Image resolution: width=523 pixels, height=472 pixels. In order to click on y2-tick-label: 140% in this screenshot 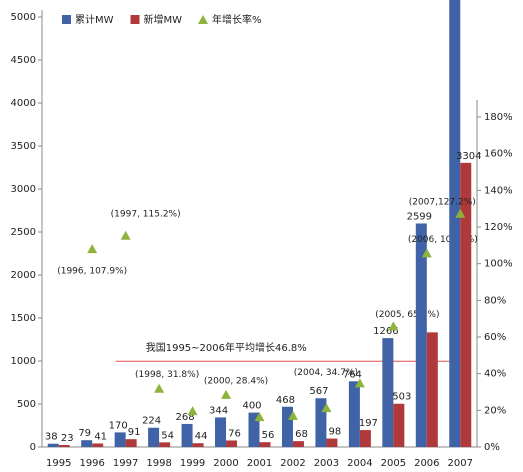, I will do `click(498, 190)`.